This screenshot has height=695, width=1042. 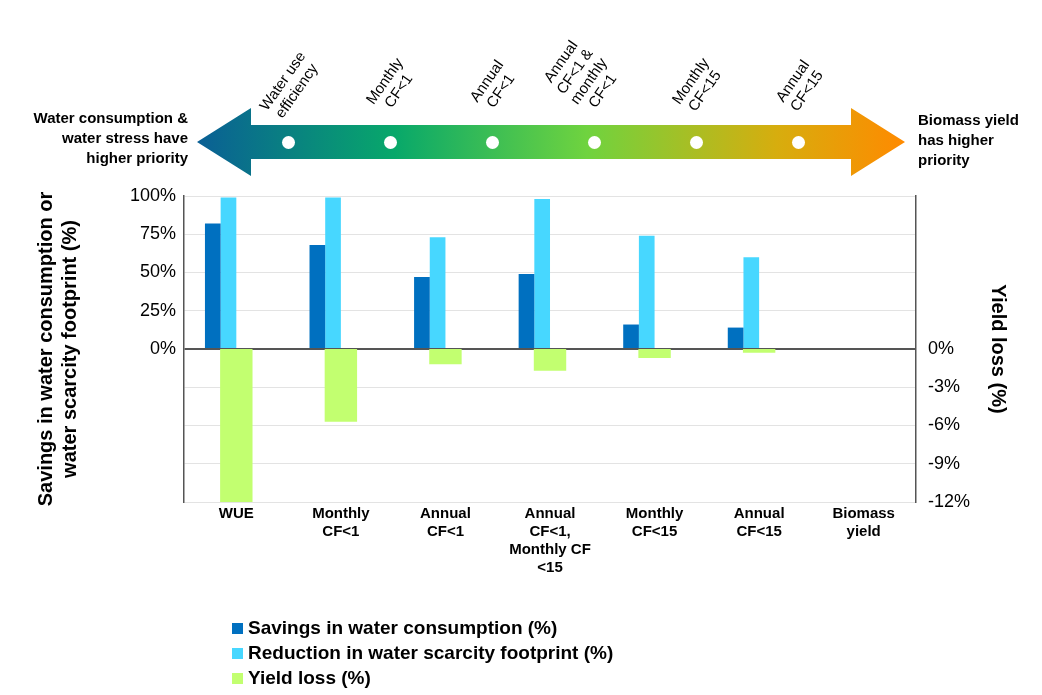 I want to click on x-tick-label: WUE, so click(x=236, y=513).